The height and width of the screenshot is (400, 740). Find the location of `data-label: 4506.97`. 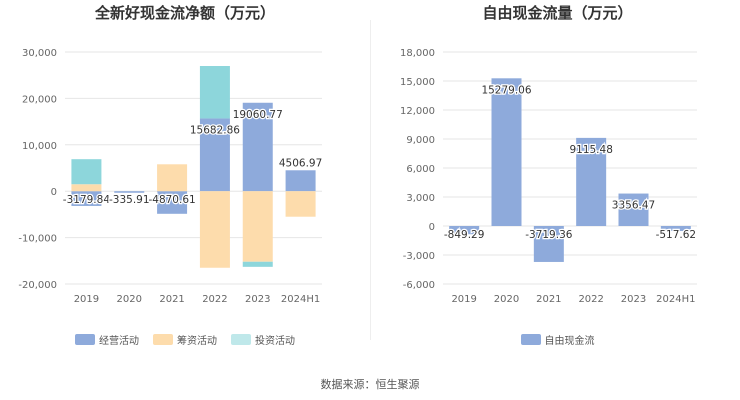

data-label: 4506.97 is located at coordinates (300, 163).